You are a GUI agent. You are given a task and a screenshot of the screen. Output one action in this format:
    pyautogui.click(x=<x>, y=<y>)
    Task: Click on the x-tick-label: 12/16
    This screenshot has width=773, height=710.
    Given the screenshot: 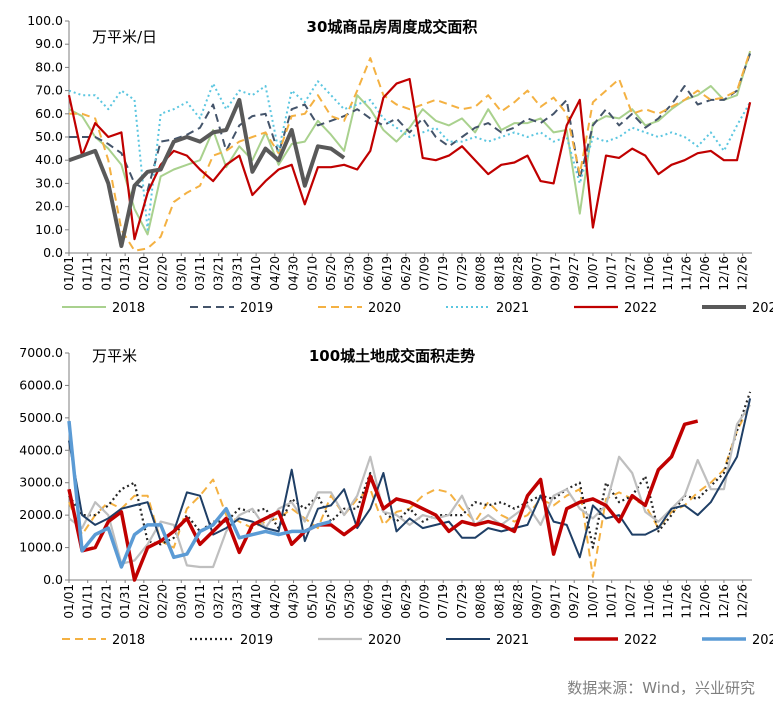 What is the action you would take?
    pyautogui.click(x=724, y=273)
    